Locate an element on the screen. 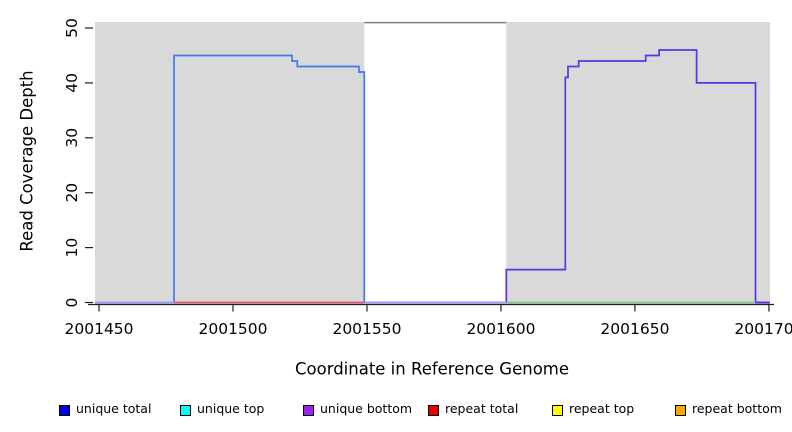  x-tick-label: 2001550 is located at coordinates (366, 329).